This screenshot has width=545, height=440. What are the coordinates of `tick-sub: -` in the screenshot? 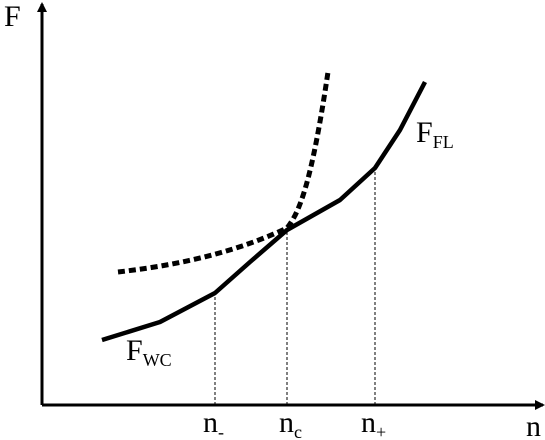 It's located at (221, 431).